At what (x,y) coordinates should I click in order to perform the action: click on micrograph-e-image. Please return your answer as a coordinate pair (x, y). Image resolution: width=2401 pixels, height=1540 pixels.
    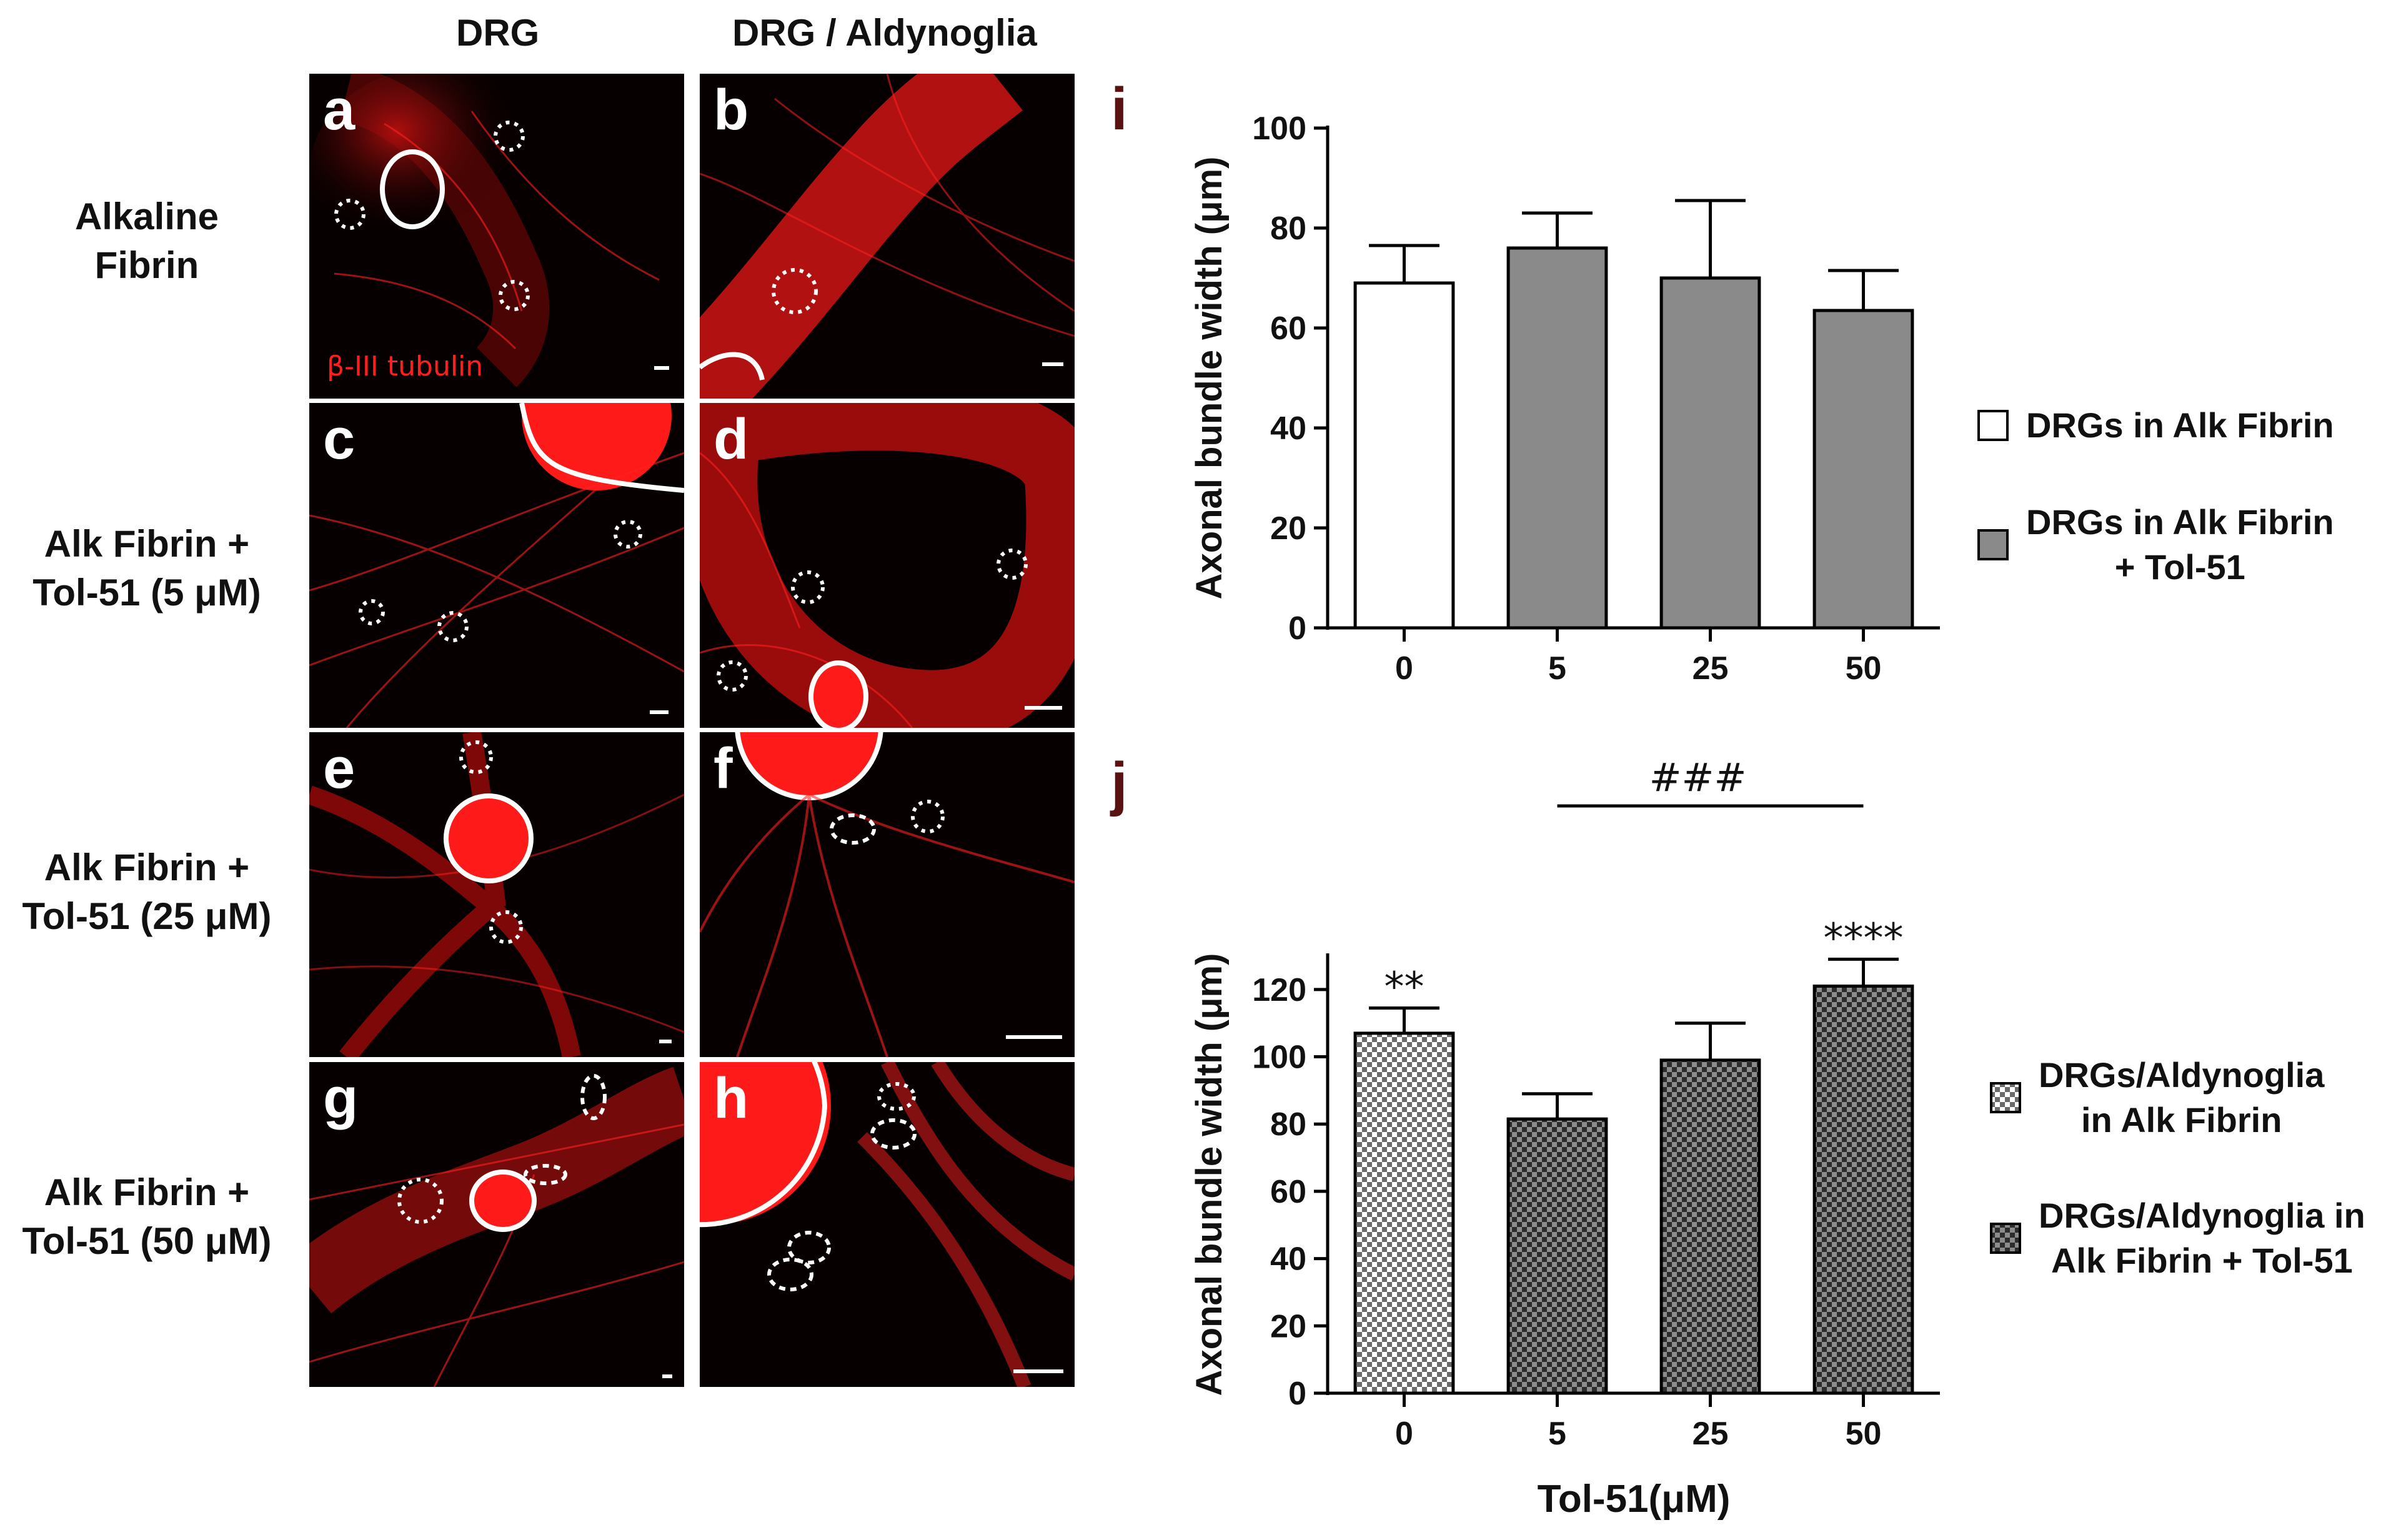
    Looking at the image, I should click on (496, 894).